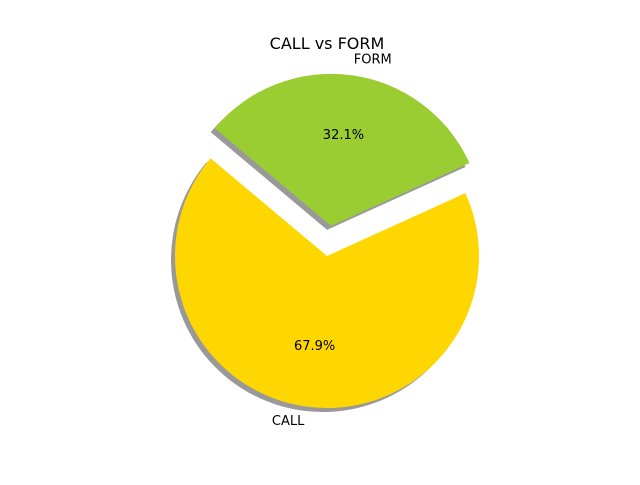  Describe the element at coordinates (288, 421) in the screenshot. I see `slice-label-call: CALL` at that location.